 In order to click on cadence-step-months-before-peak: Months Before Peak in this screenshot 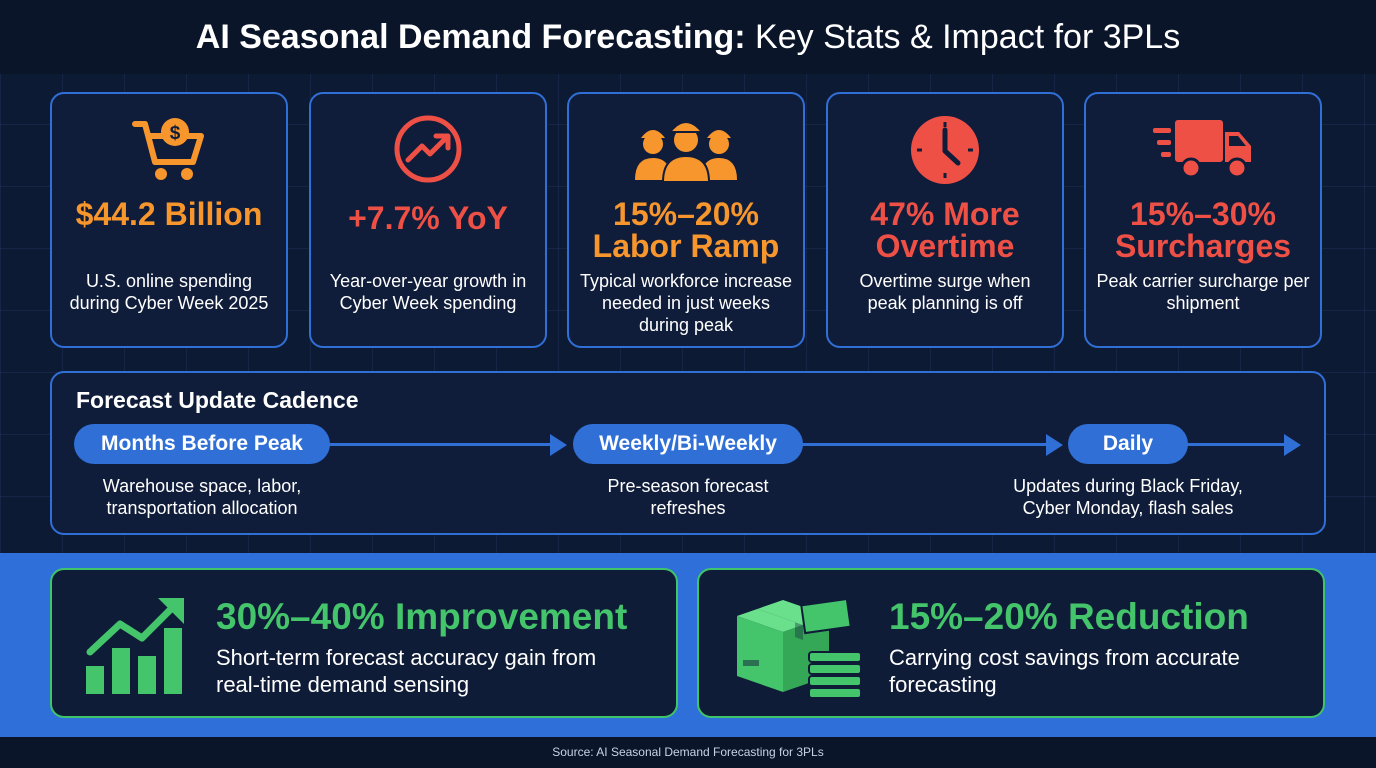, I will do `click(202, 444)`.